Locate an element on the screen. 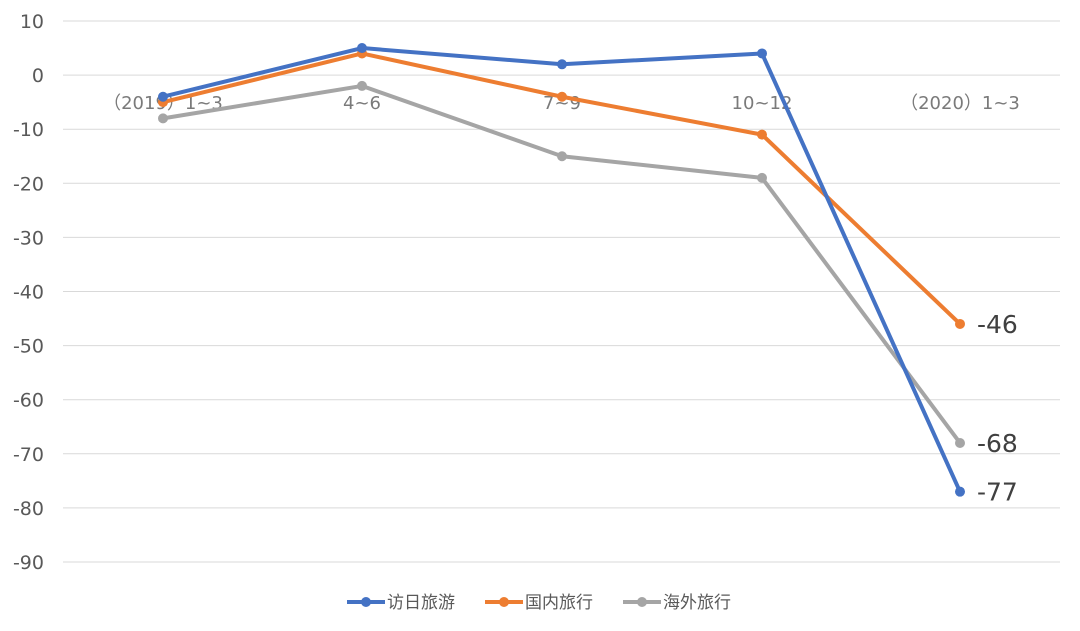 Image resolution: width=1080 pixels, height=631 pixels. y-tick-label: -10 is located at coordinates (28, 130).